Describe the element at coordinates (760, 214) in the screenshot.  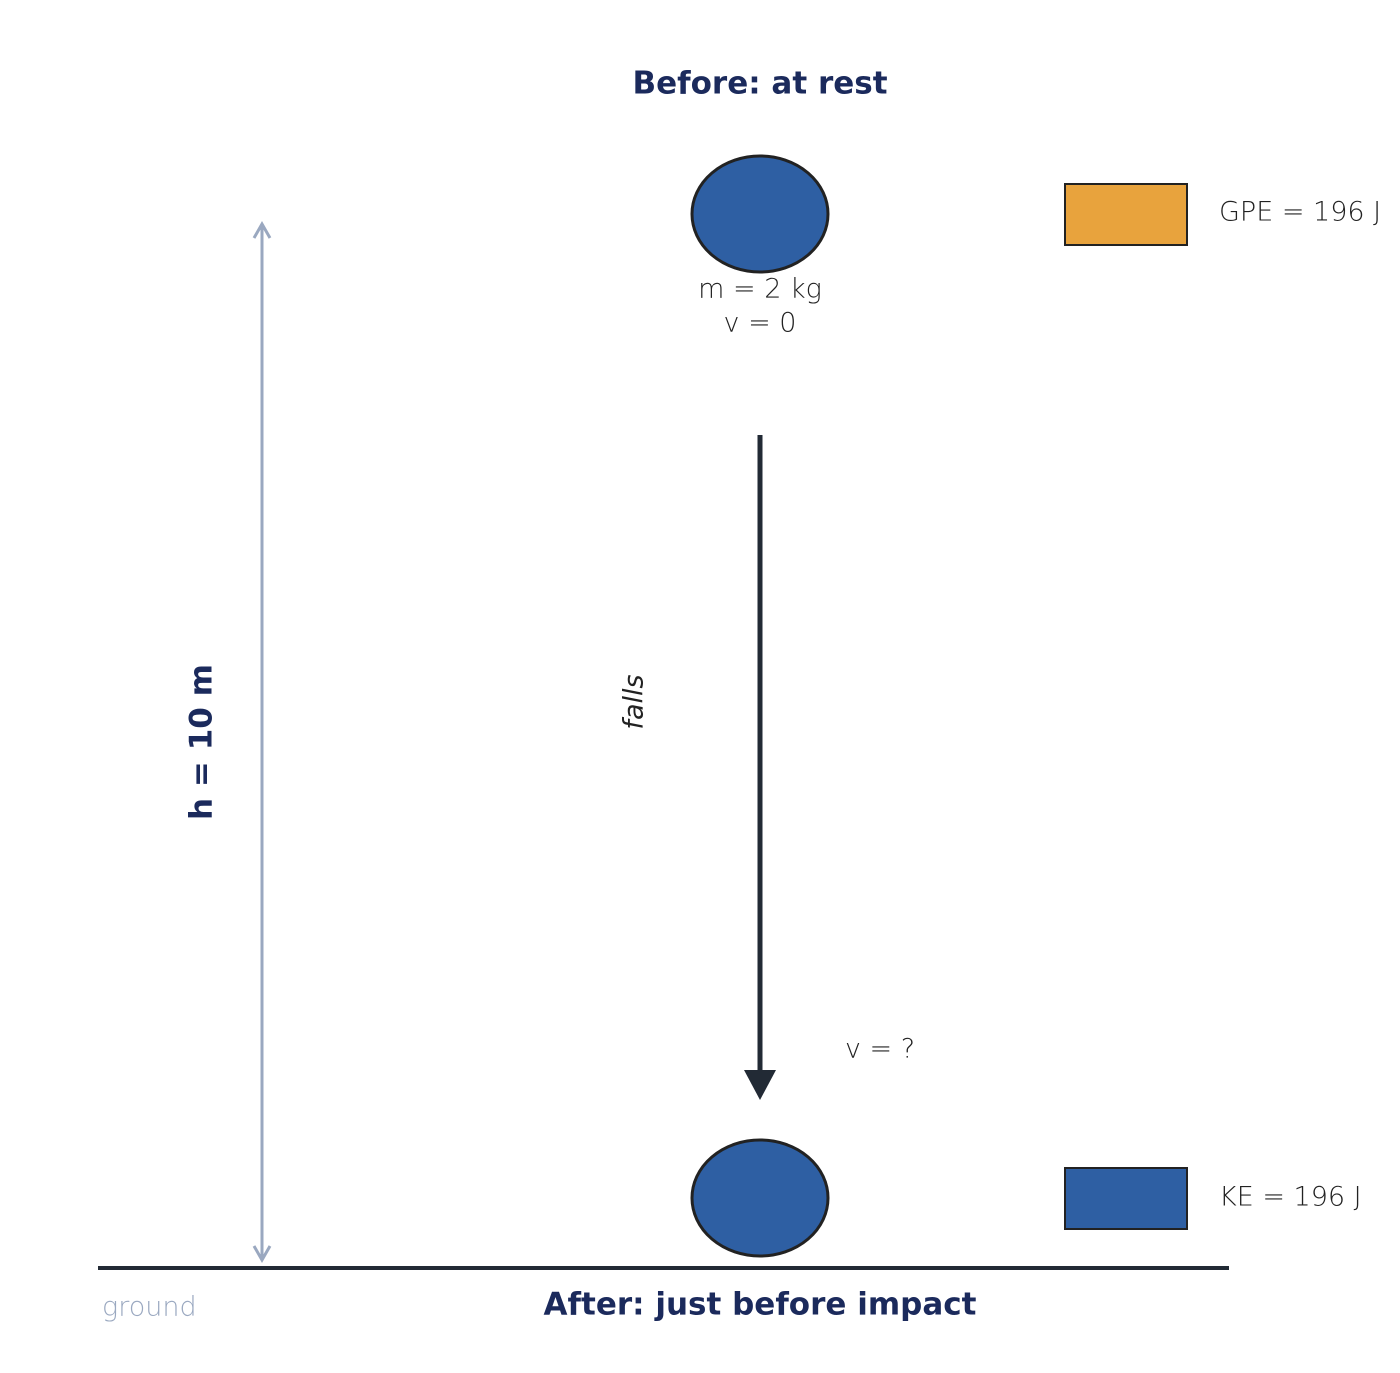
I see `ball-before` at that location.